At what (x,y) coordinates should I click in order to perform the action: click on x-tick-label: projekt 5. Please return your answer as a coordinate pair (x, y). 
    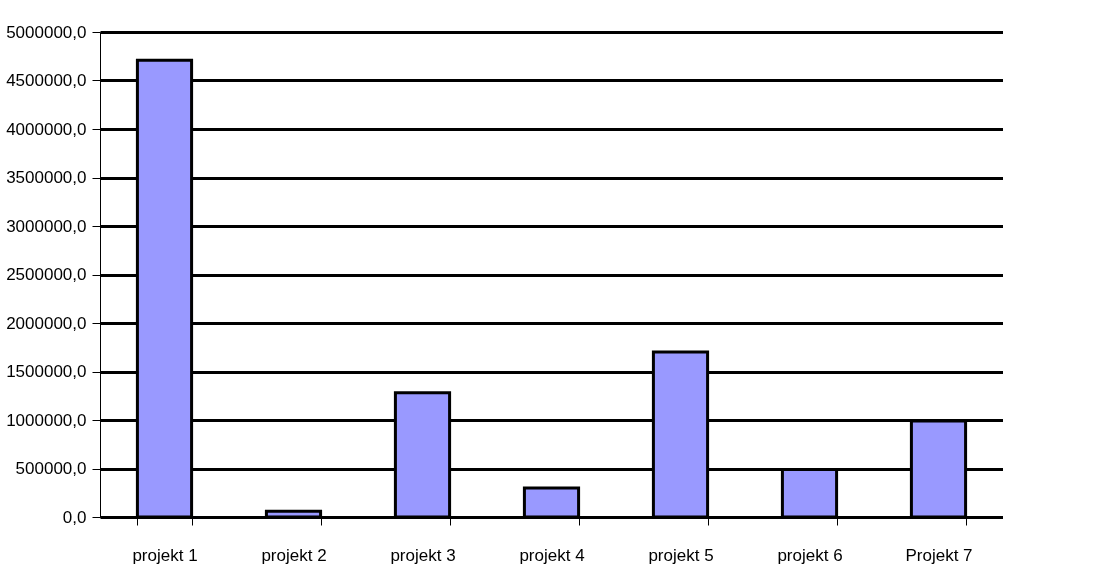
    Looking at the image, I should click on (681, 555).